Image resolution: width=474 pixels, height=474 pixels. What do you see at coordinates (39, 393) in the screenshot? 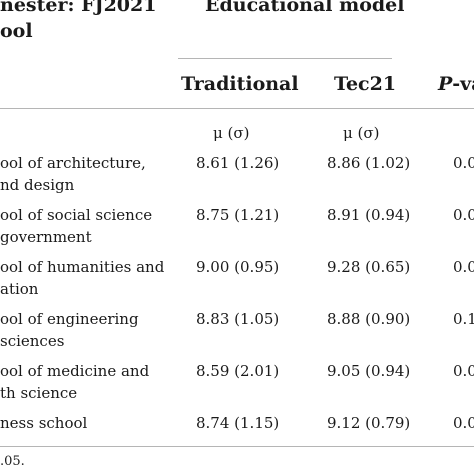
I see `school-name-line2: th science` at bounding box center [39, 393].